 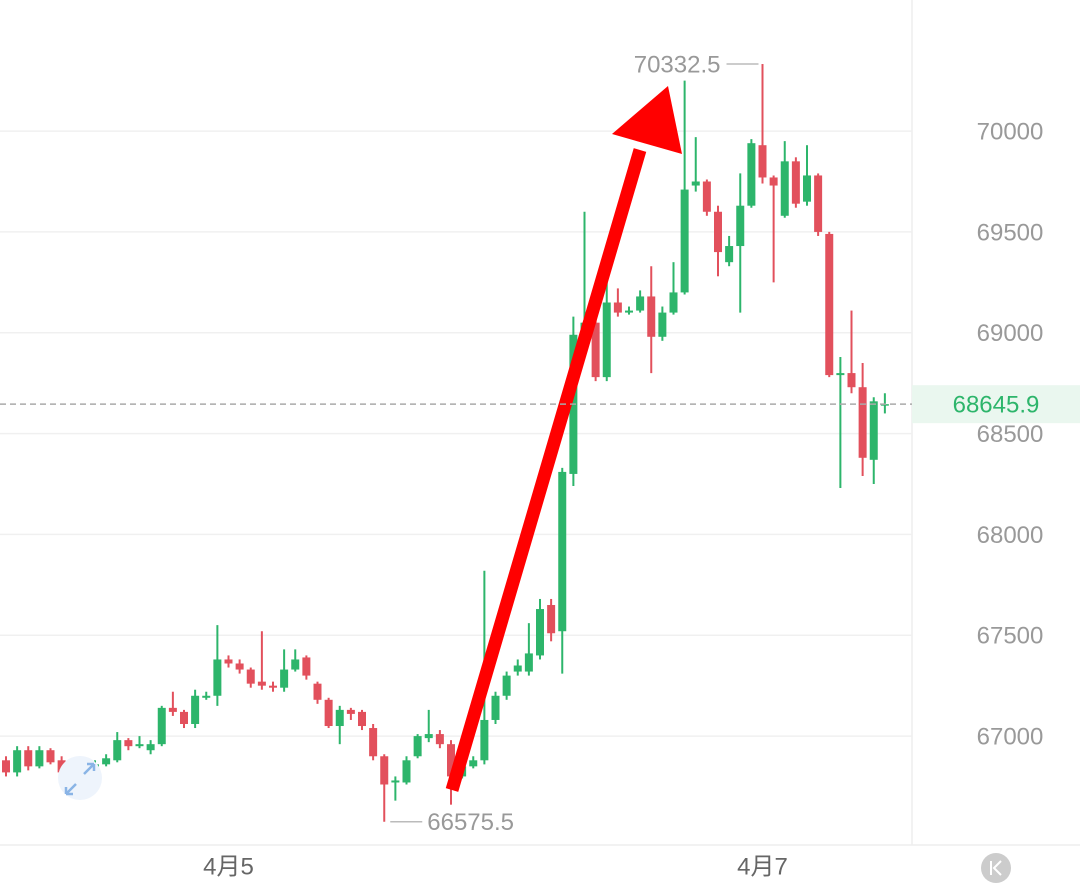 I want to click on y-tick-label: 67500, so click(x=1010, y=636).